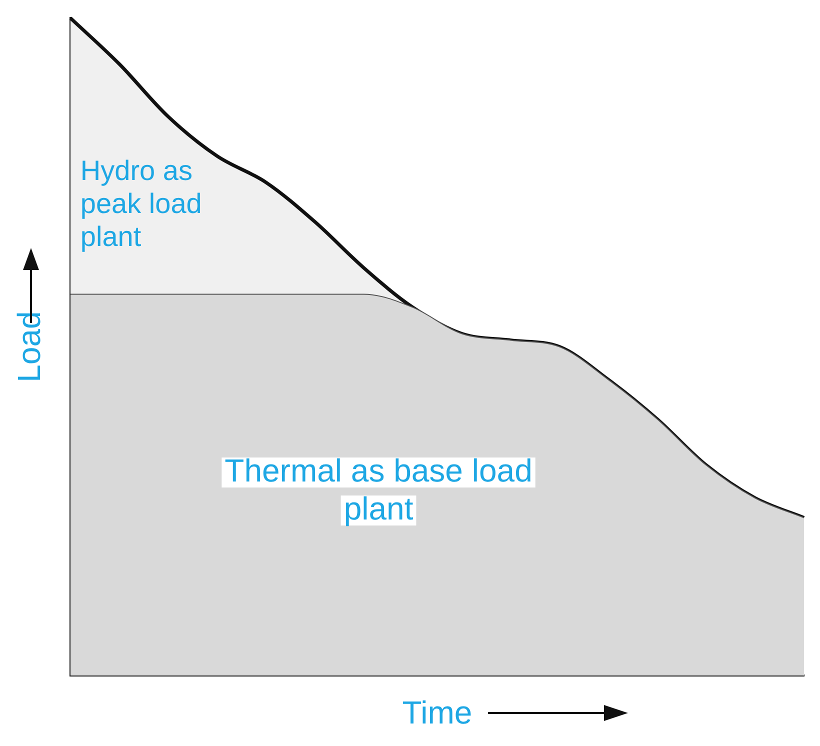  What do you see at coordinates (378, 489) in the screenshot?
I see `series-label: Thermal as base load plant` at bounding box center [378, 489].